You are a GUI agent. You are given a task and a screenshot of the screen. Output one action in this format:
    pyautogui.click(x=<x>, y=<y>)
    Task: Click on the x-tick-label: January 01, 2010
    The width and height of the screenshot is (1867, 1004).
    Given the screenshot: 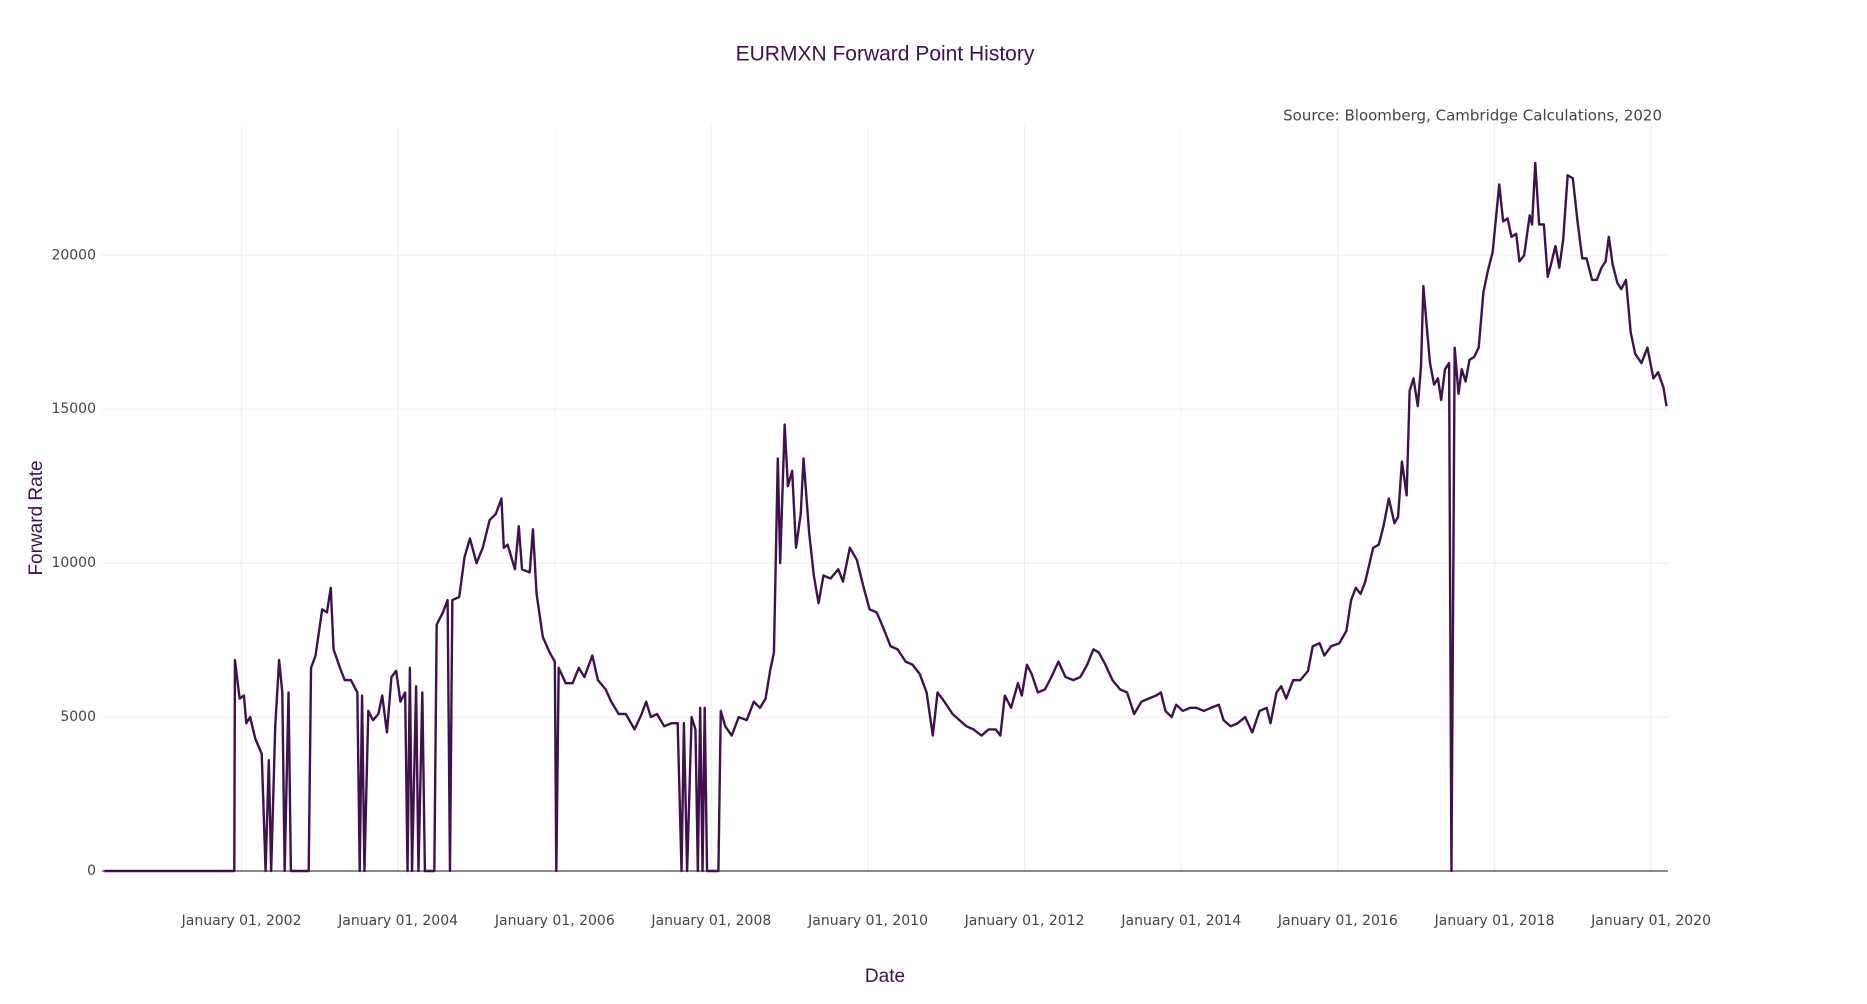 What is the action you would take?
    pyautogui.click(x=867, y=921)
    